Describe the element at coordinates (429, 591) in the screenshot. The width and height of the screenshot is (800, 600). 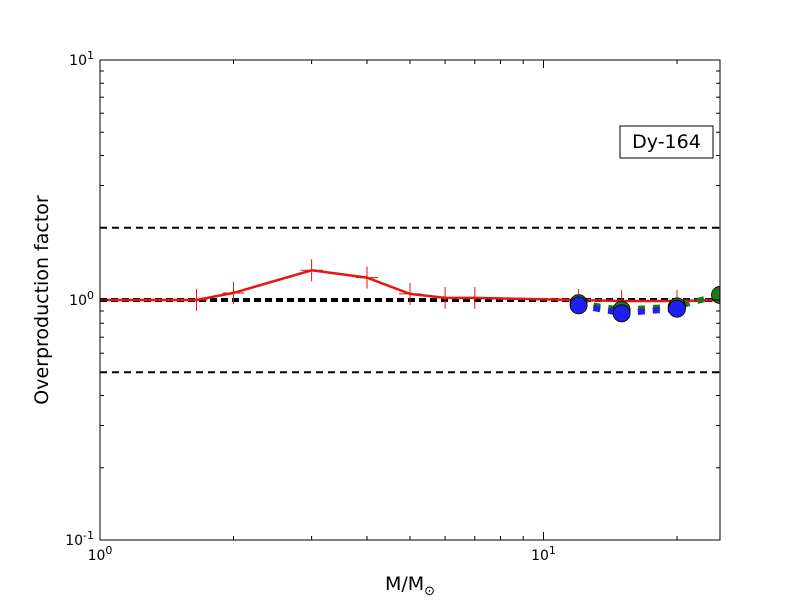
I see `x-axis-label-sub: ⊙` at that location.